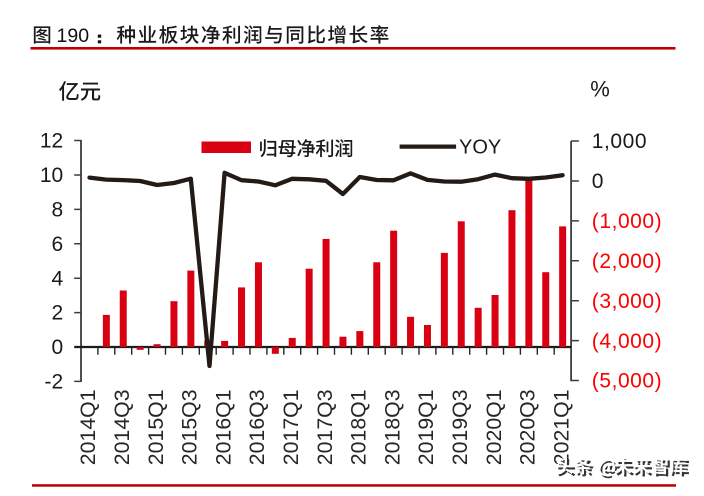 This screenshot has width=704, height=496. I want to click on svg-text: (2,000), so click(627, 261).